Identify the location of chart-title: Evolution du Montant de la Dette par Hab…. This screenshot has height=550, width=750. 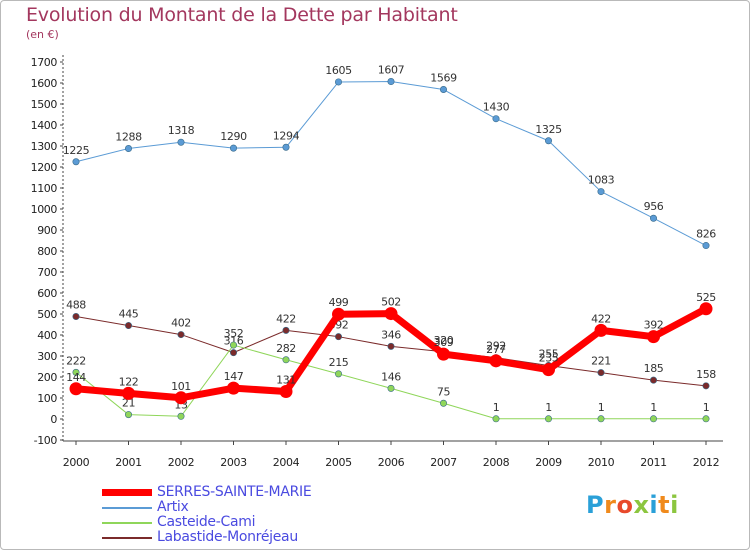
(242, 15).